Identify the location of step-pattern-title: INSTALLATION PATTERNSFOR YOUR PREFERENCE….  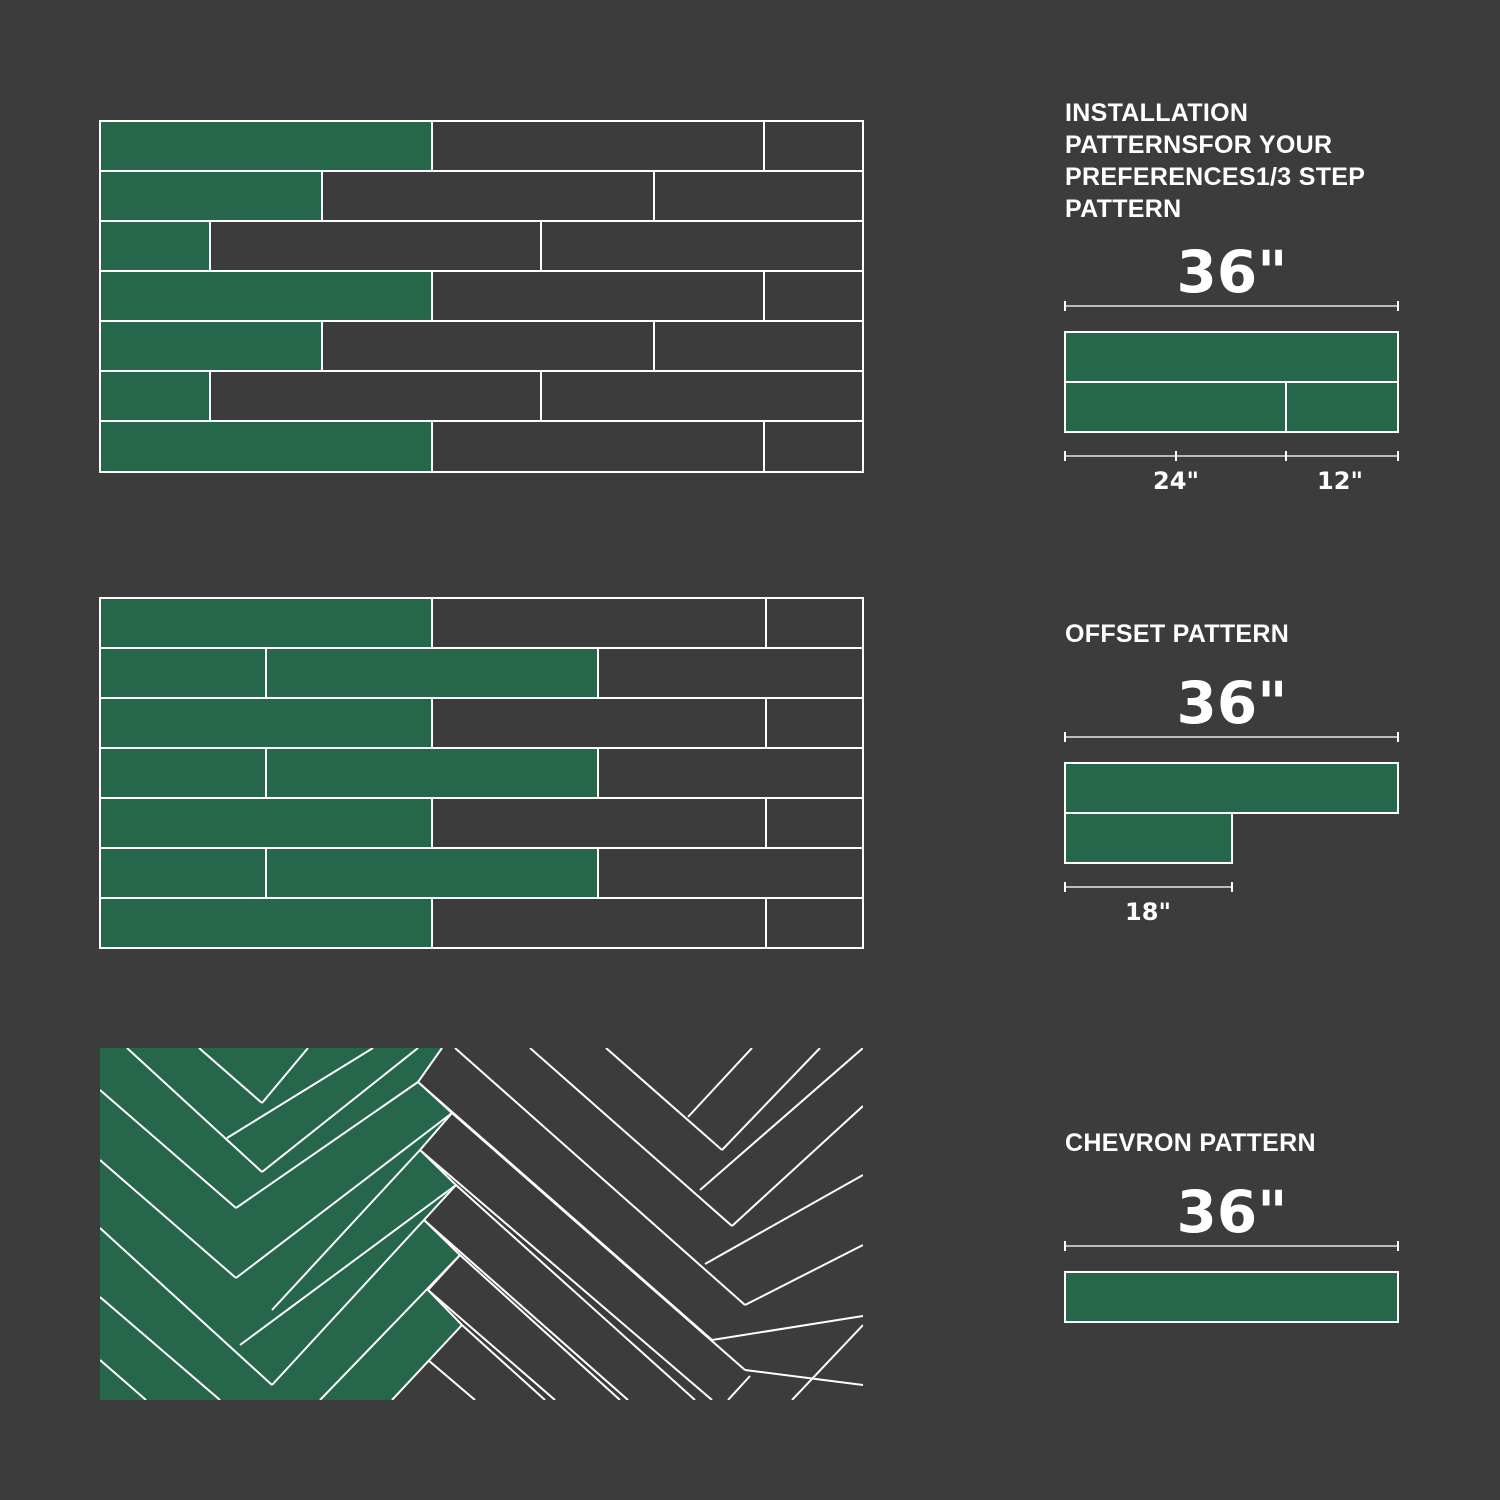
(1215, 161).